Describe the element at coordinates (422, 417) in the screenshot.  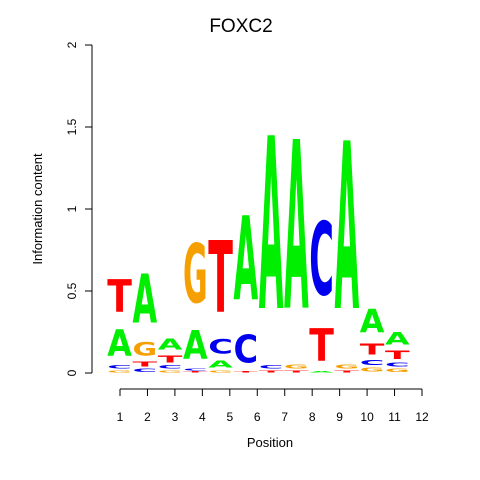
I see `x-tick-label: 12` at that location.